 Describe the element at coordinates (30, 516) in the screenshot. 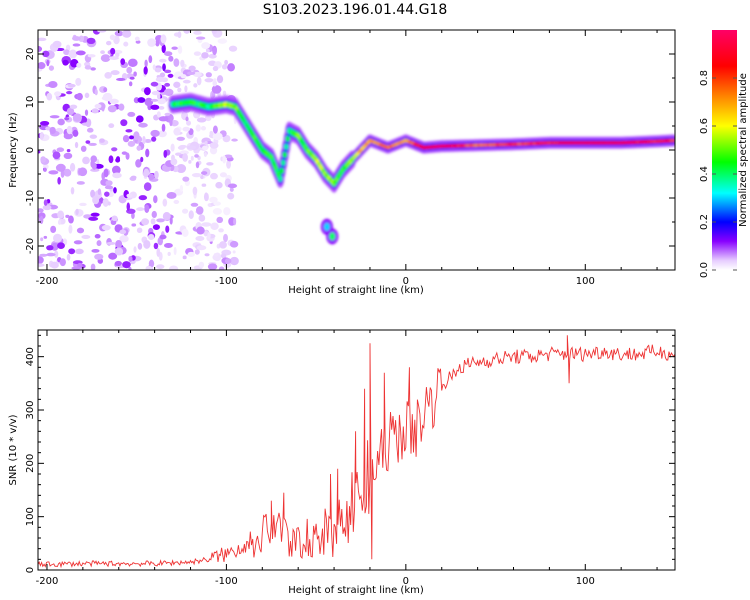

I see `y-tick-label: 100` at that location.